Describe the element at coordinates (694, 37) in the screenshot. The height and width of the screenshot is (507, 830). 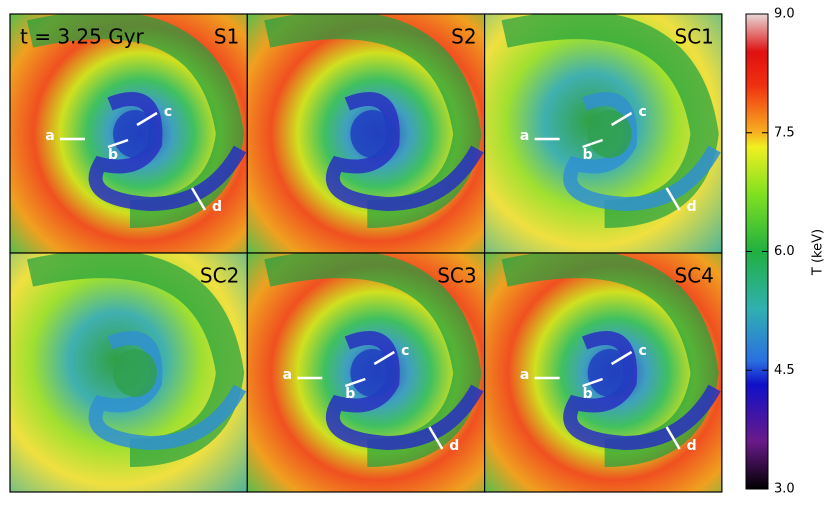
I see `panel-label: SC1` at that location.